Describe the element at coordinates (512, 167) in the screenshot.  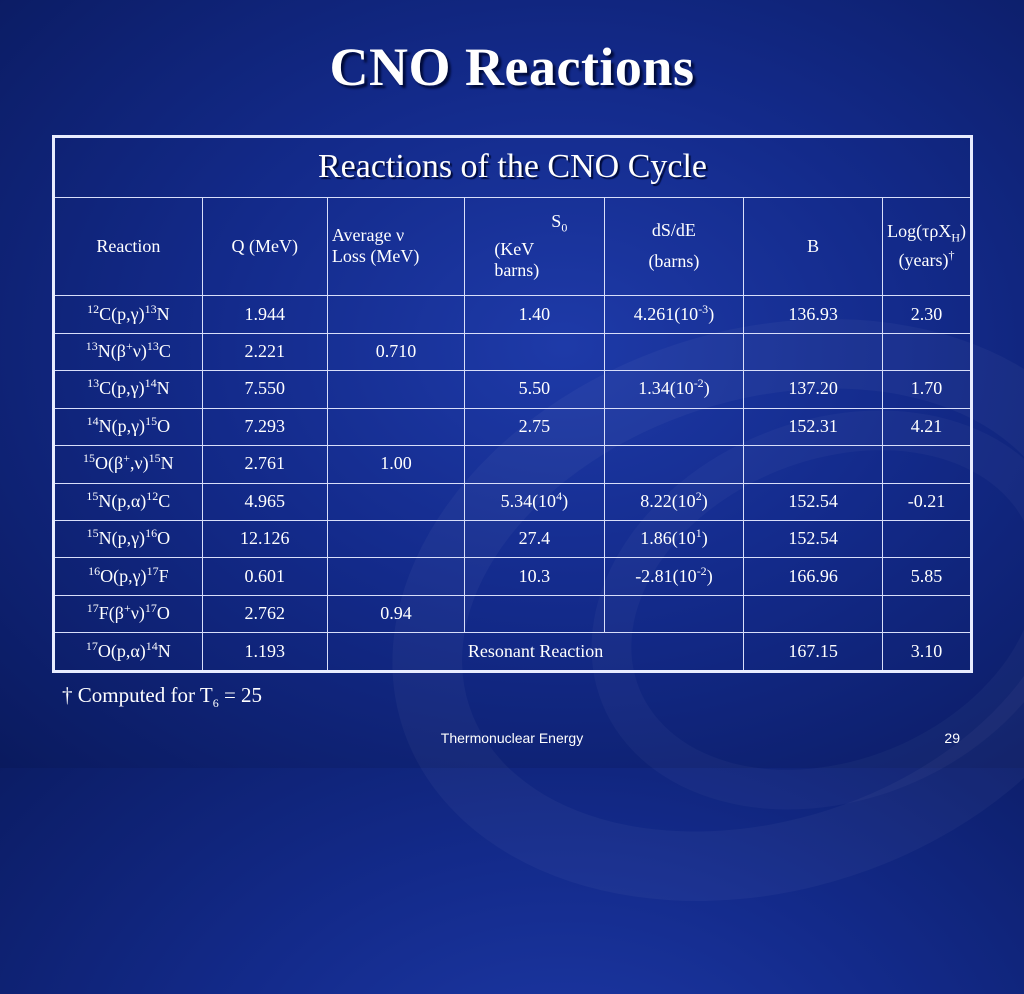
I see `table-caption: Reactions of the CNO Cycle` at that location.